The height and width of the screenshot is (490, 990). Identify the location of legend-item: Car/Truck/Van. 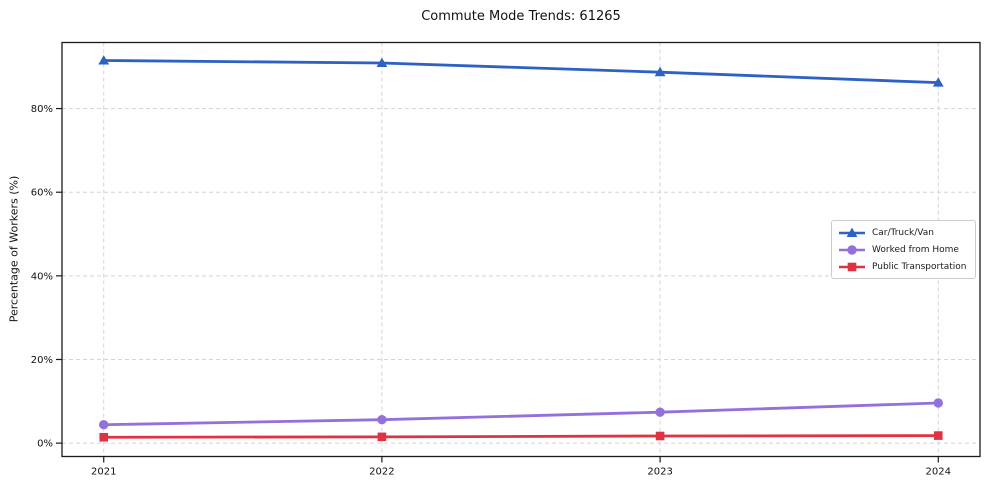
(903, 233).